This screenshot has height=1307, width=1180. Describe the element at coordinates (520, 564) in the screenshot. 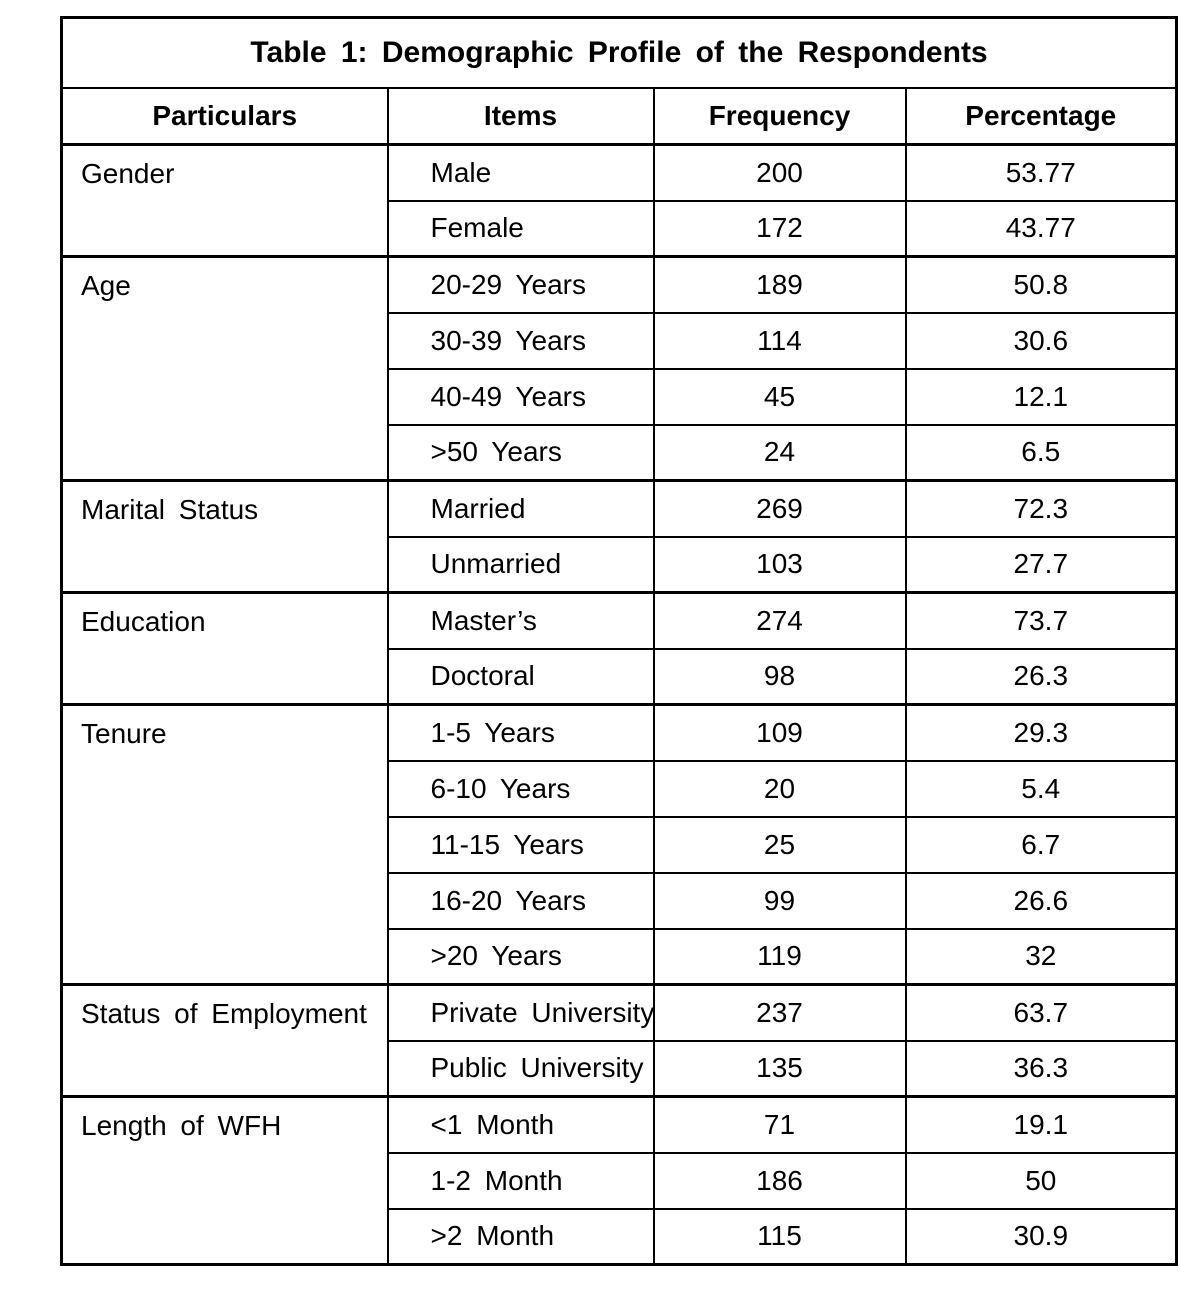

I see `item-cell: Unmarried` at that location.